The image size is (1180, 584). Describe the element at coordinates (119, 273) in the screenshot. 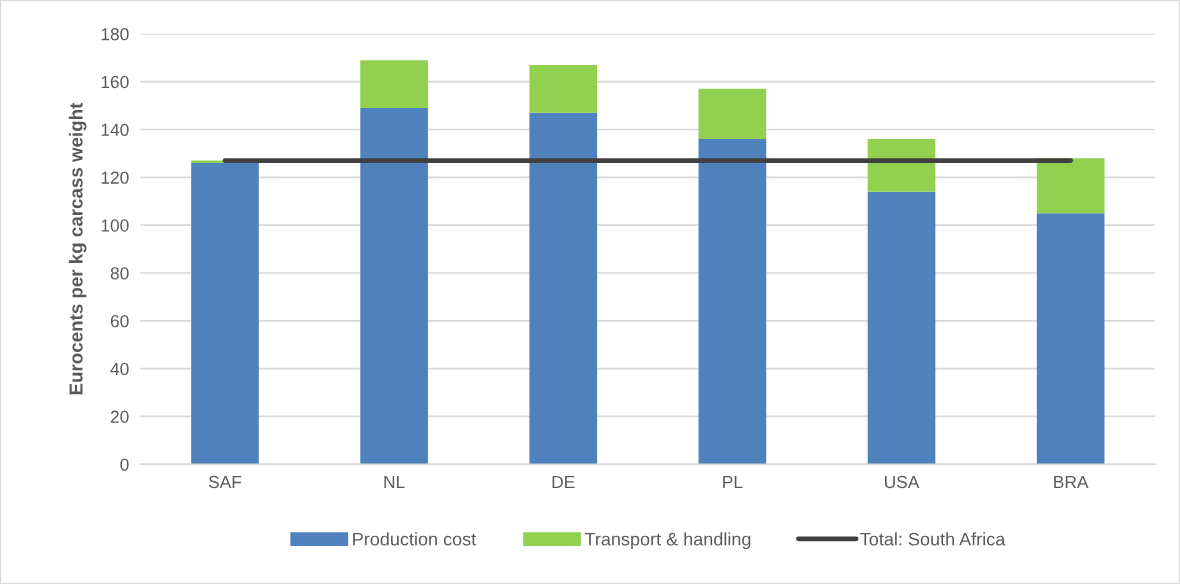

I see `y-tick-label: 80` at that location.